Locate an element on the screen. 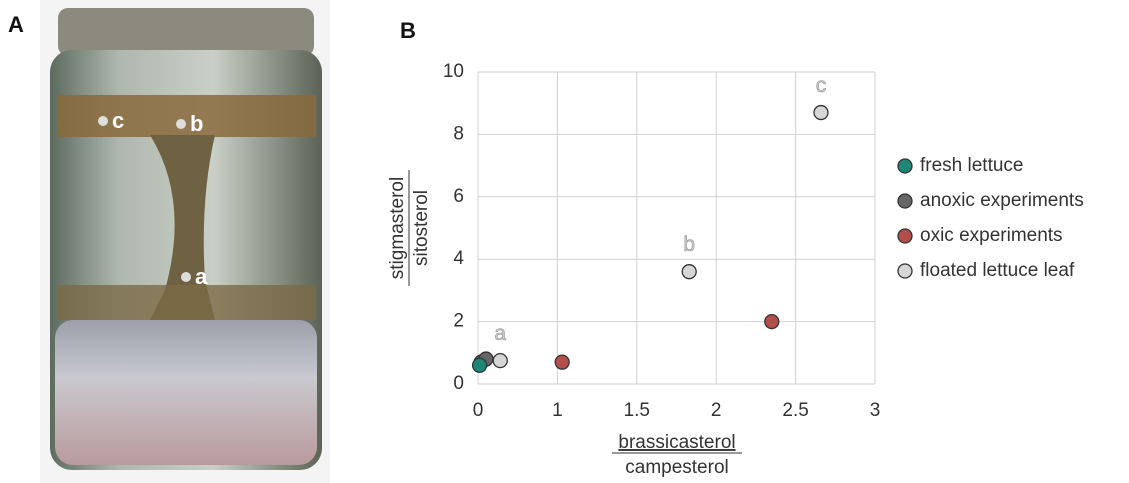 This screenshot has height=483, width=1129. x-tick-label: 0 is located at coordinates (478, 410).